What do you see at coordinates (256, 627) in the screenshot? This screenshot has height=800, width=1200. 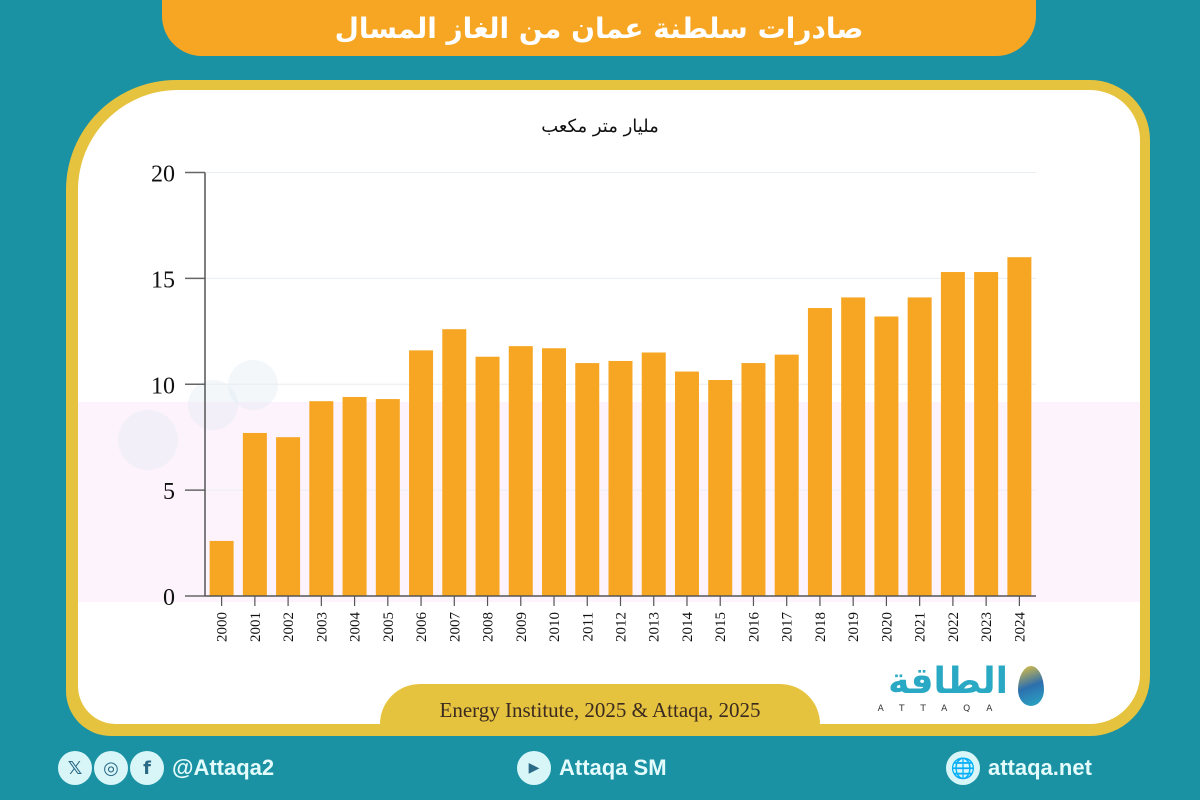 I see `x-tick-label: 2001` at bounding box center [256, 627].